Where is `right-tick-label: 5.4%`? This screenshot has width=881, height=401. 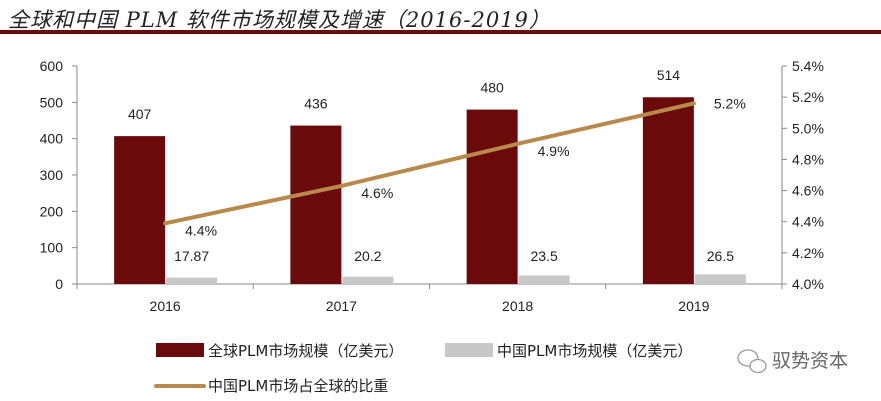 right-tick-label: 5.4% is located at coordinates (808, 66).